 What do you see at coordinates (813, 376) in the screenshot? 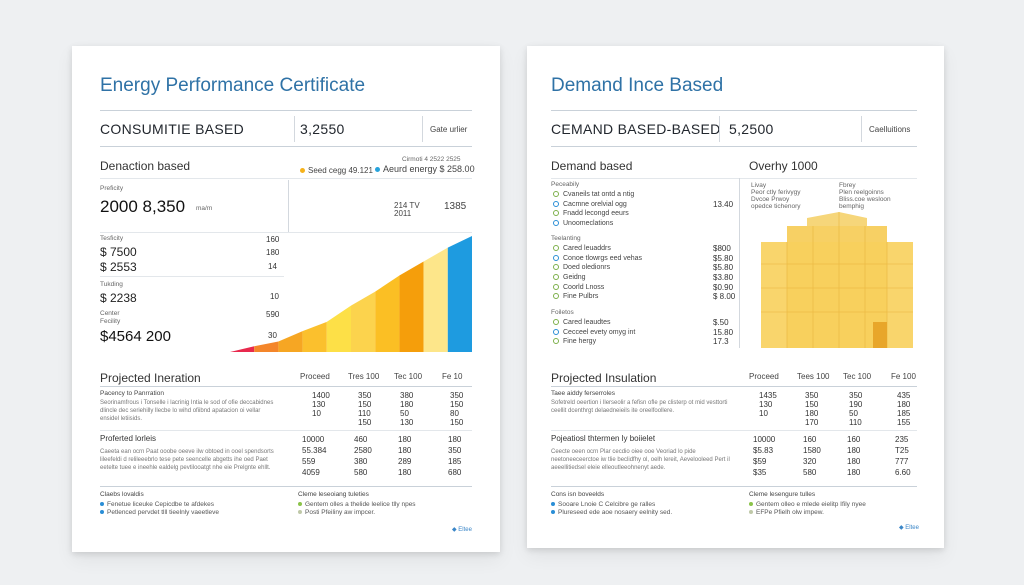
I see `table-col-header: Tees 100` at bounding box center [813, 376].